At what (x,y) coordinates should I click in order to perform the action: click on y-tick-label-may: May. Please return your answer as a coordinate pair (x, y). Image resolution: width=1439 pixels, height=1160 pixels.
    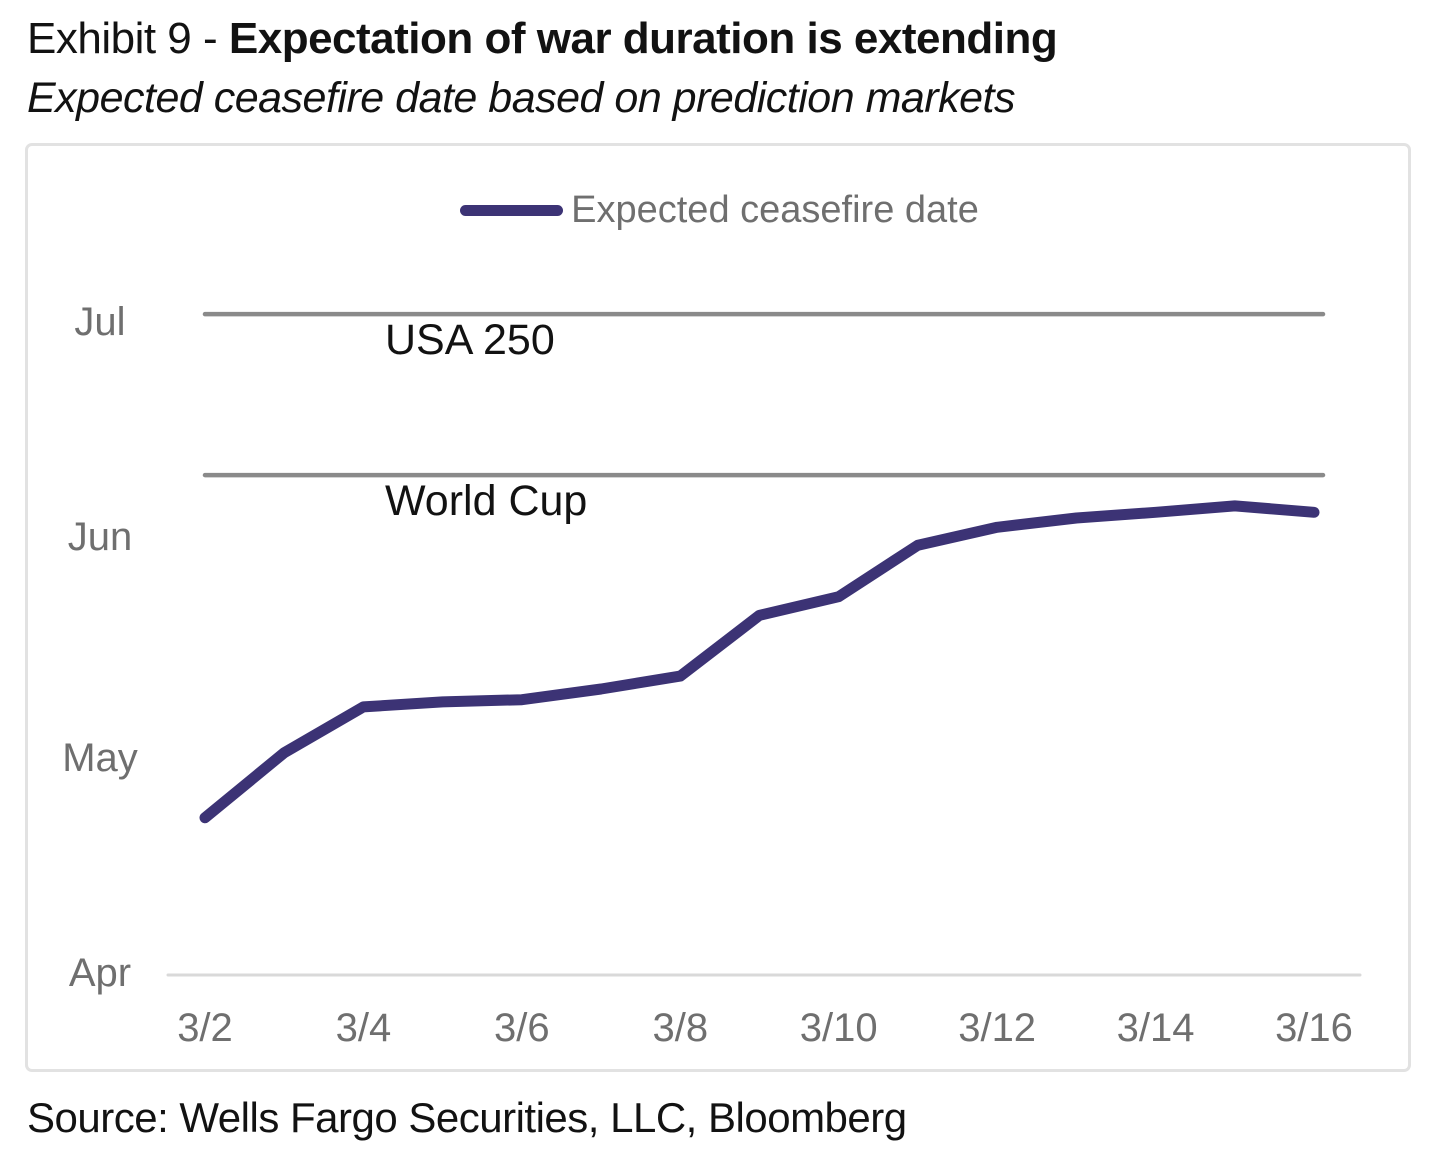
    Looking at the image, I should click on (100, 758).